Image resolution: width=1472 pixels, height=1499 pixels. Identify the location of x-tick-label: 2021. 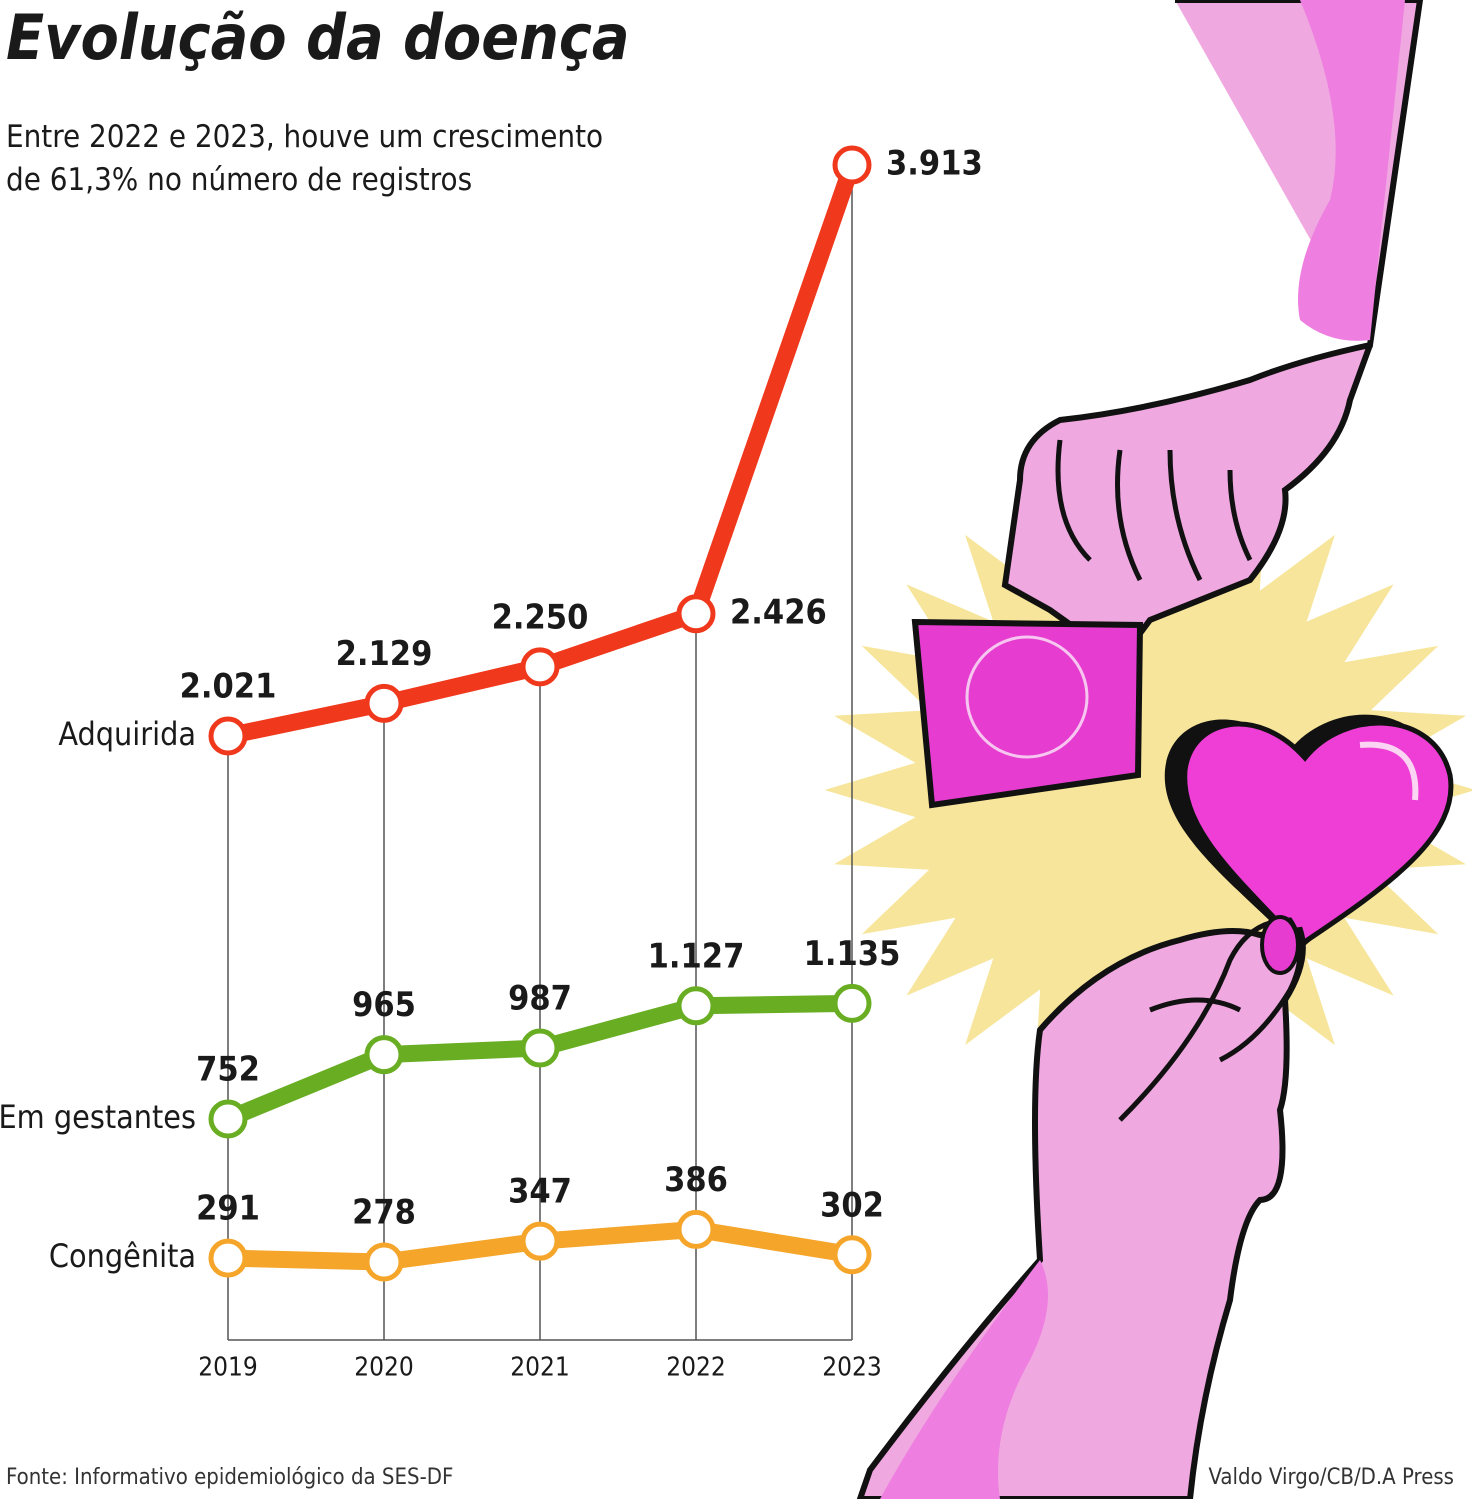
(540, 1368).